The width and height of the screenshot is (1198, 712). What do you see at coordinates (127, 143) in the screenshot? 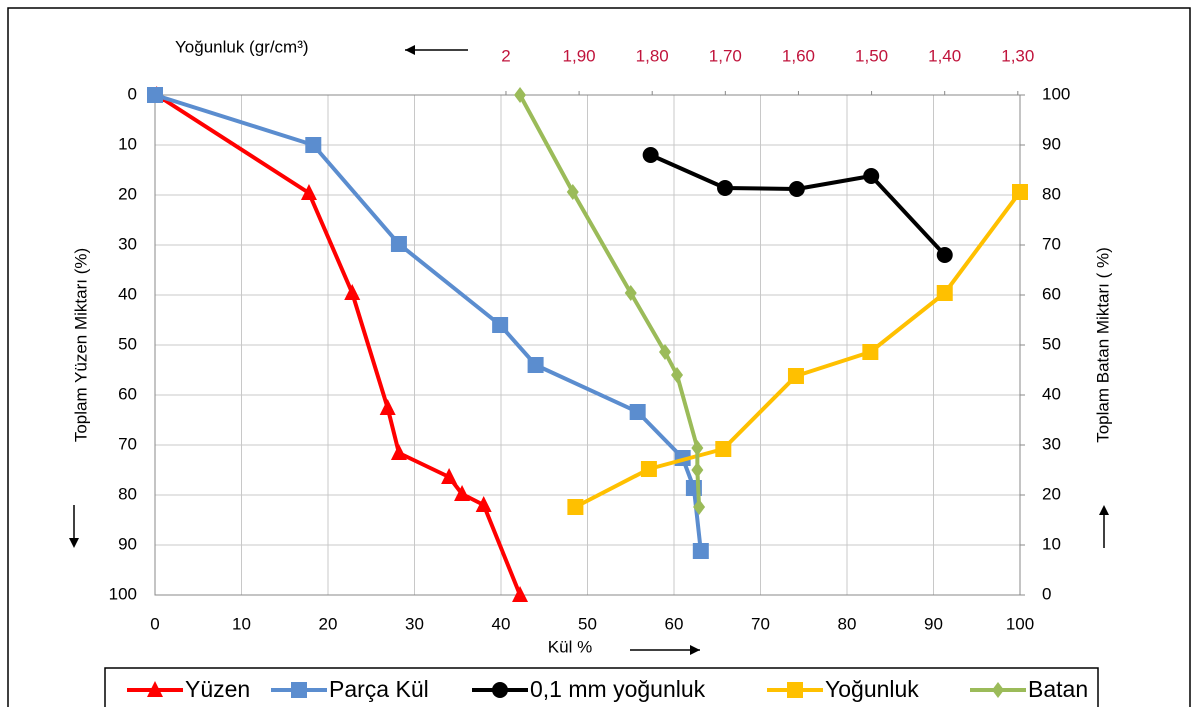
I see `y-tick-label: 10` at bounding box center [127, 143].